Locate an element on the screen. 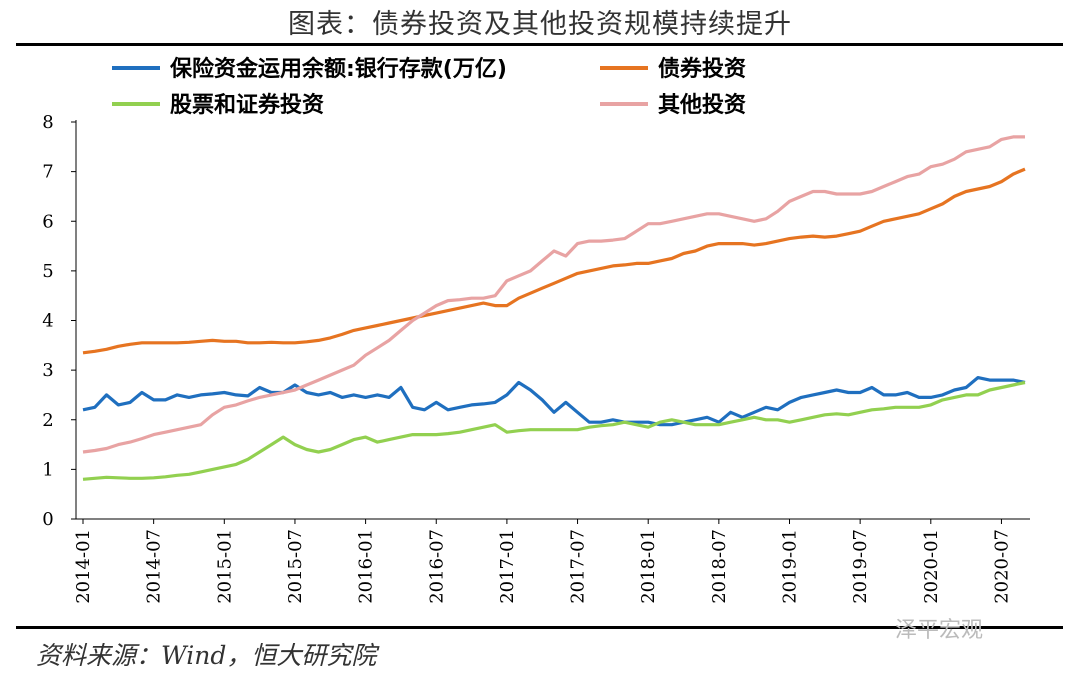 Image resolution: width=1080 pixels, height=677 pixels. x-tick-label: 2020-07 is located at coordinates (1001, 566).